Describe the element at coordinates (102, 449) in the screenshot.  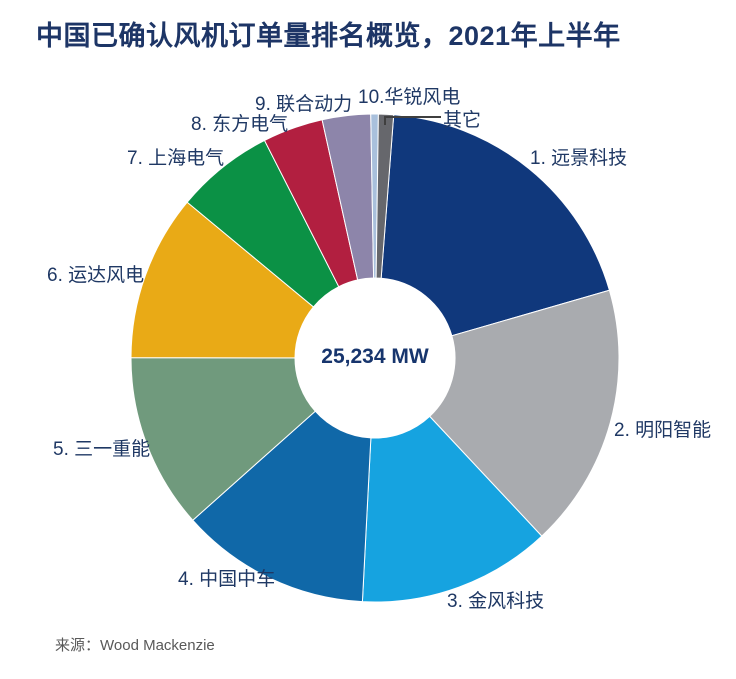
I see `slice-label-5: 5. 三一重能` at that location.